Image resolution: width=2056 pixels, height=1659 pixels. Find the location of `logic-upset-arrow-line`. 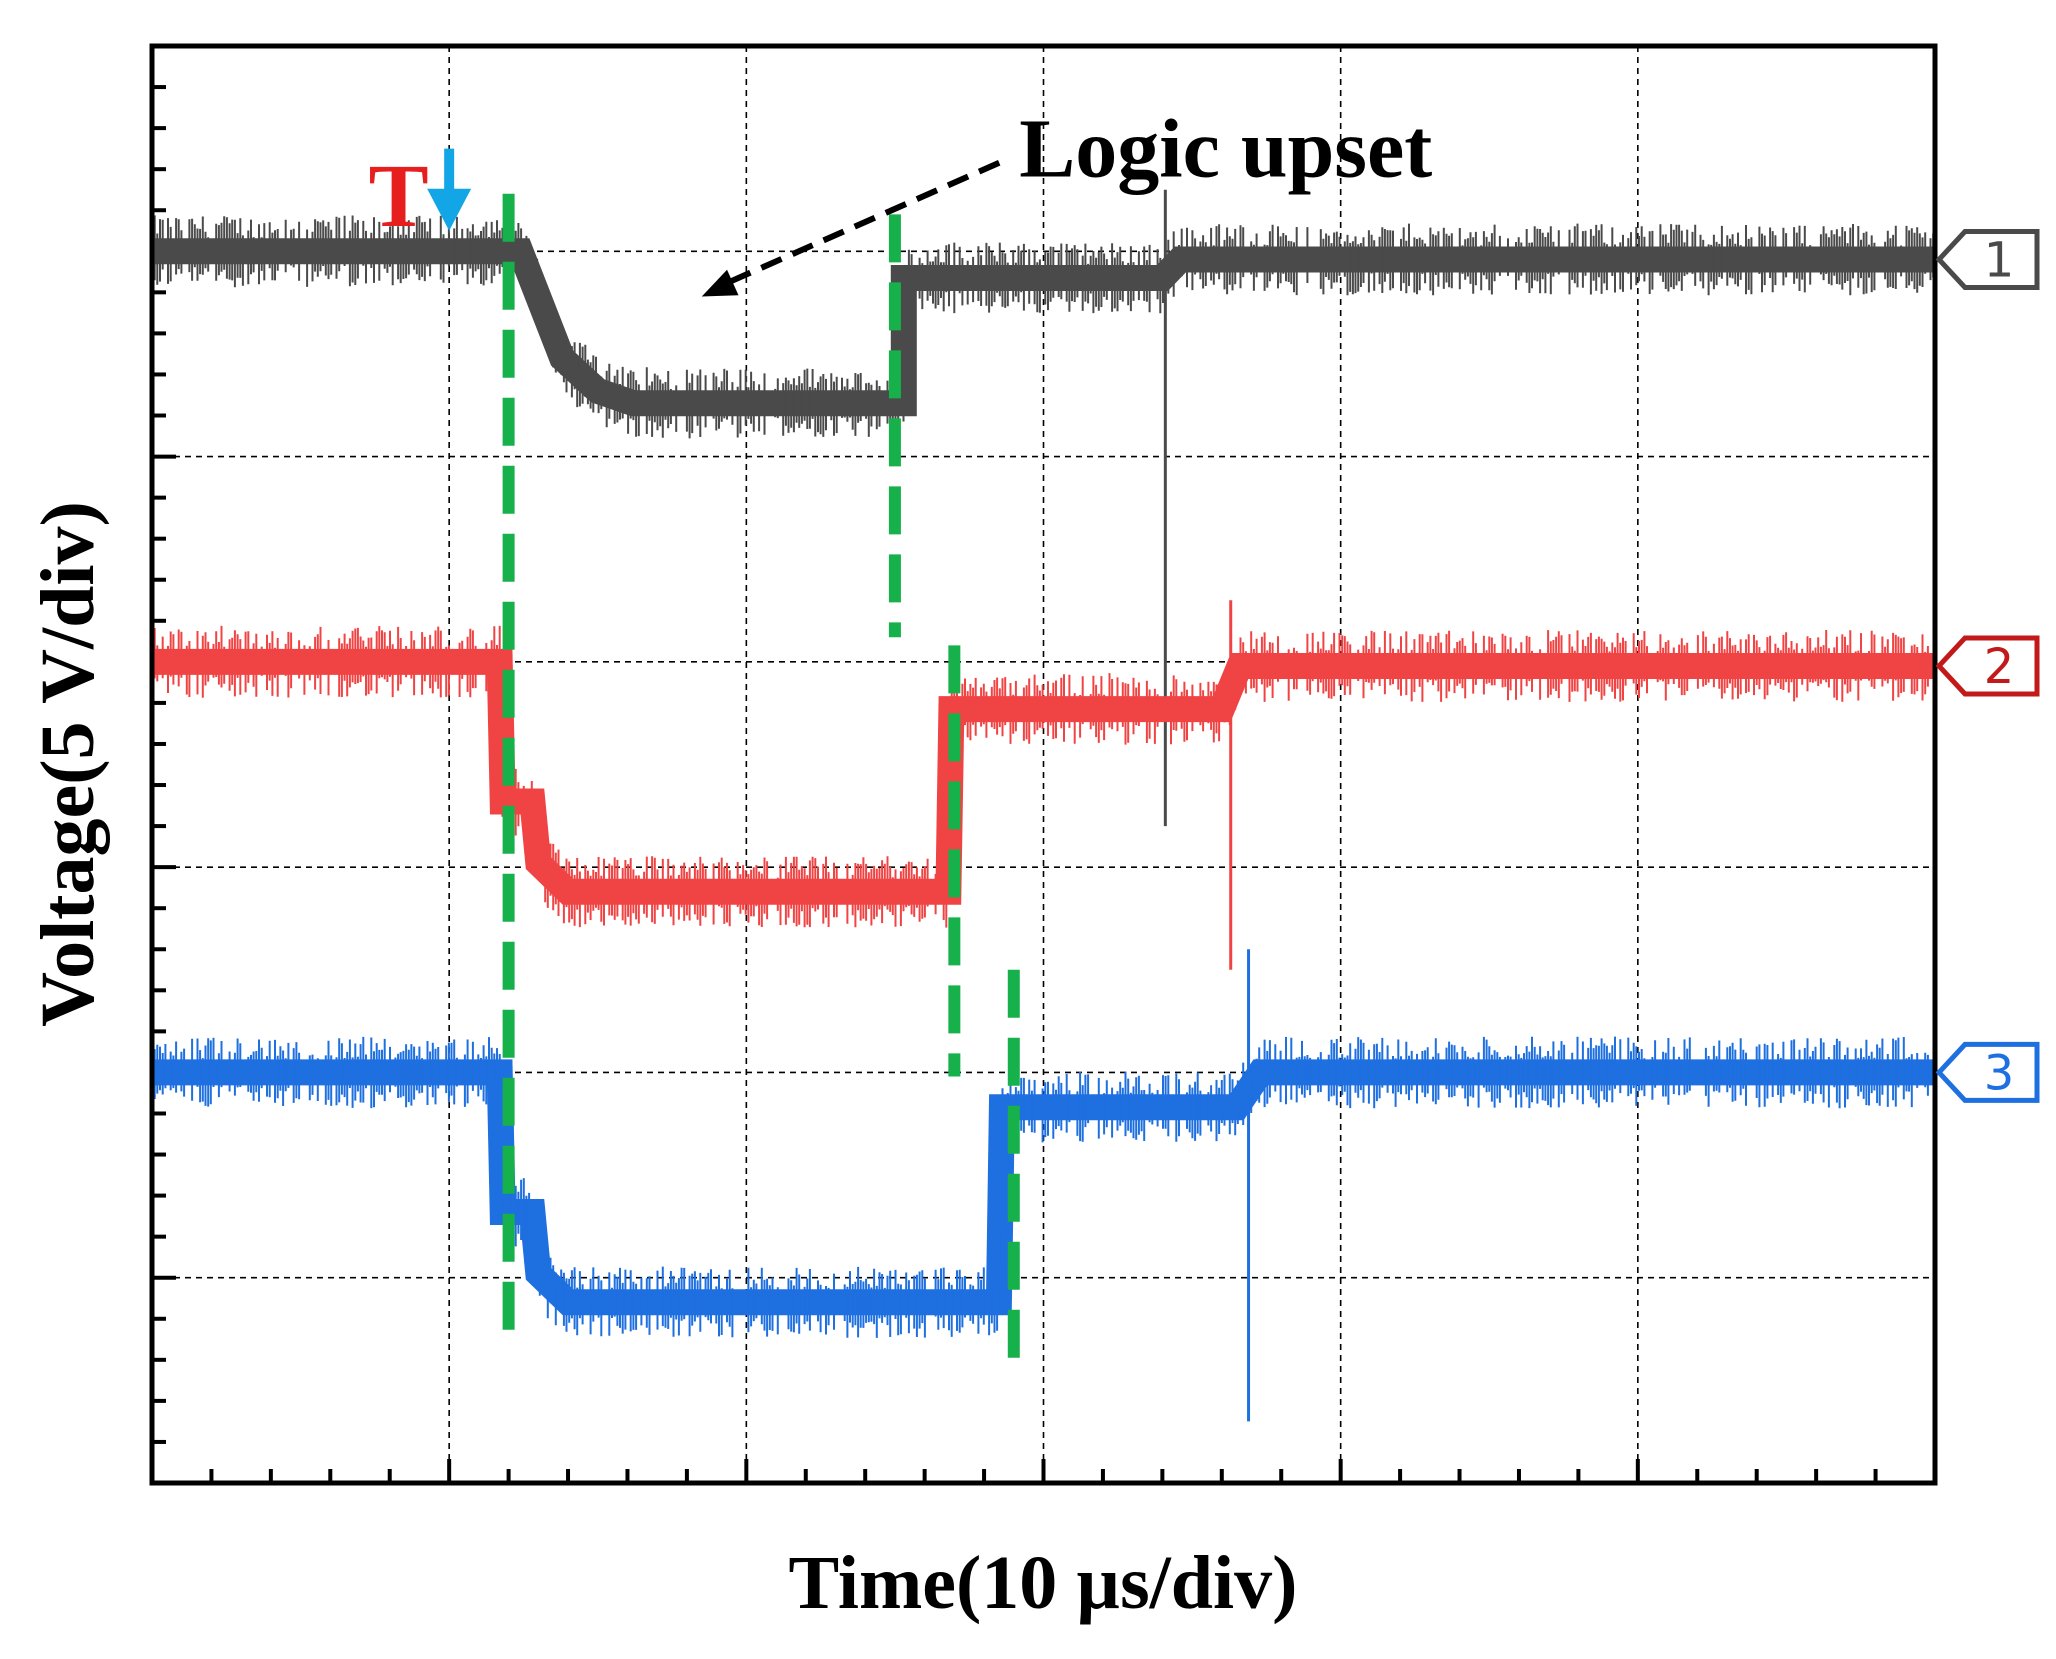

logic-upset-arrow-line is located at coordinates (861, 224).